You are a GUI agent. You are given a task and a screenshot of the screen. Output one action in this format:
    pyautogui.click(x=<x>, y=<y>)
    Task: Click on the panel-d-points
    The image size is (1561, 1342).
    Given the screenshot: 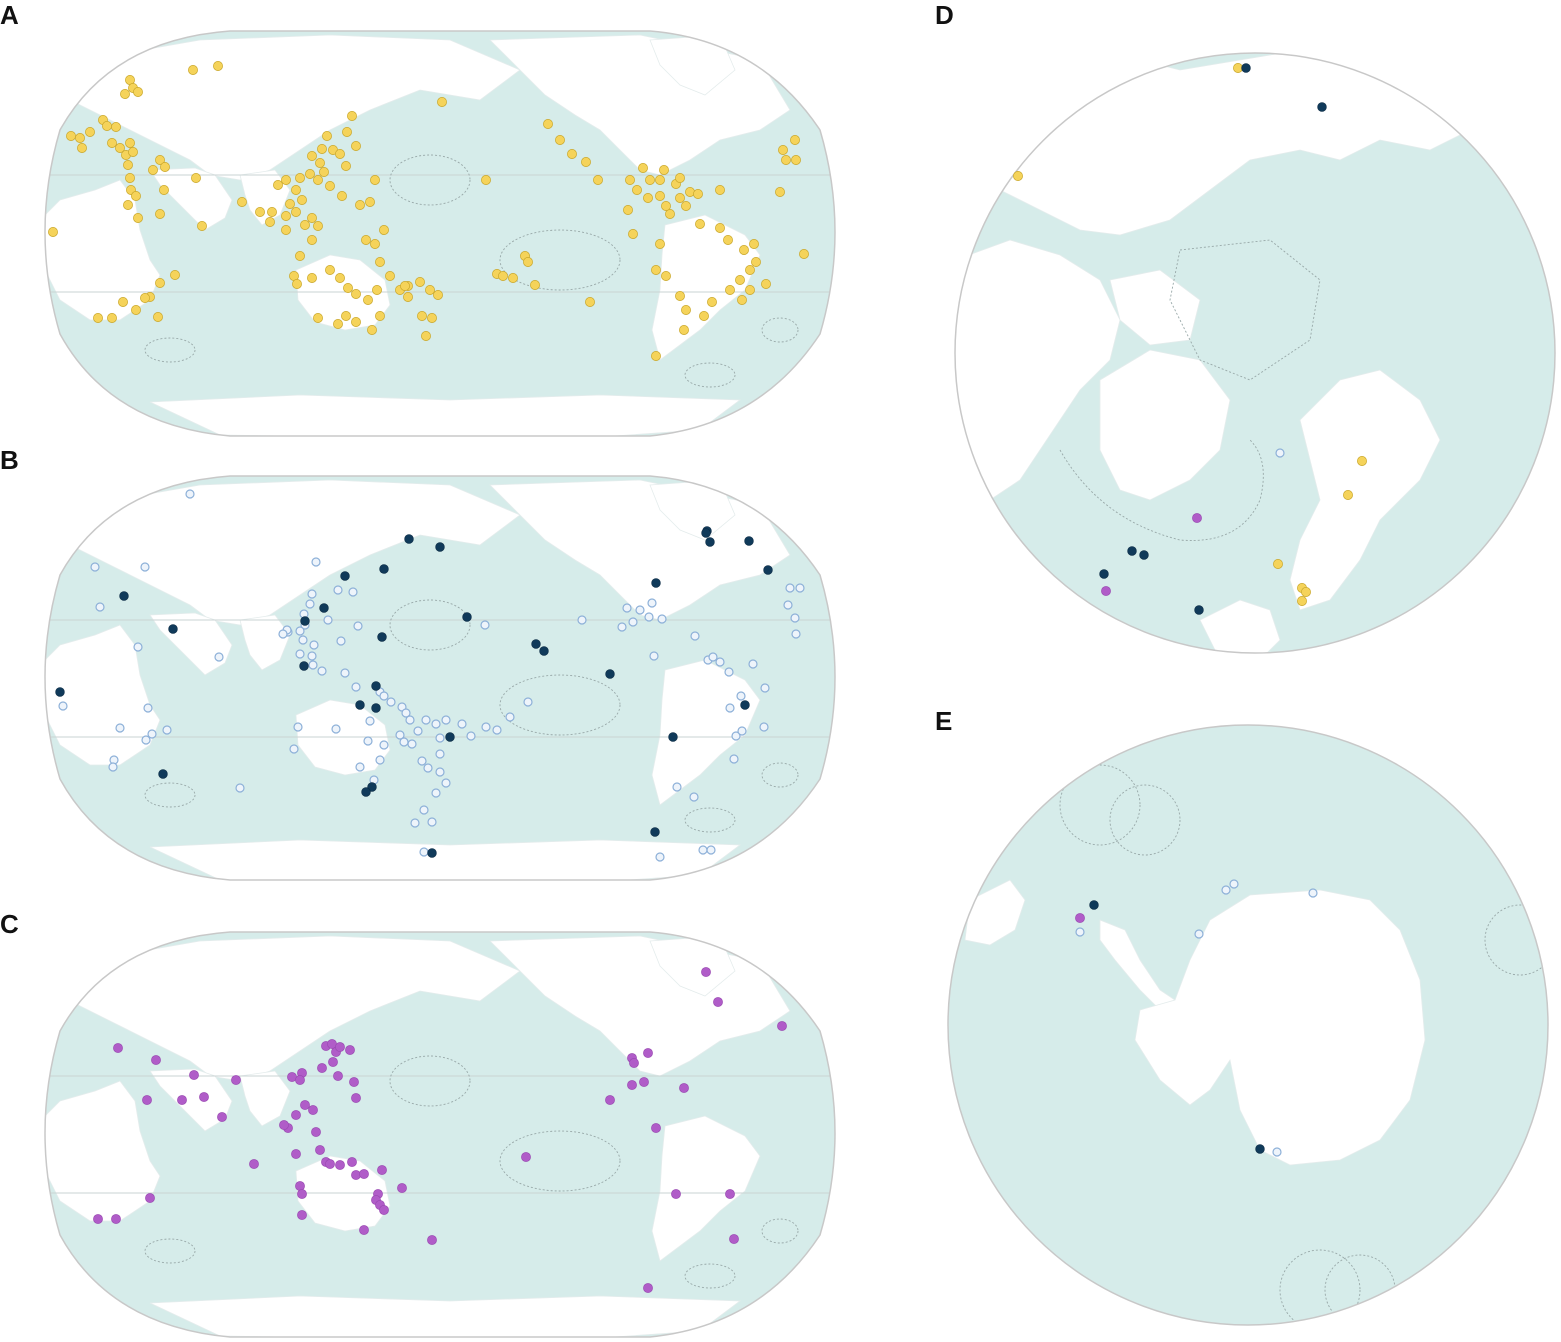 What is the action you would take?
    pyautogui.click(x=1190, y=339)
    